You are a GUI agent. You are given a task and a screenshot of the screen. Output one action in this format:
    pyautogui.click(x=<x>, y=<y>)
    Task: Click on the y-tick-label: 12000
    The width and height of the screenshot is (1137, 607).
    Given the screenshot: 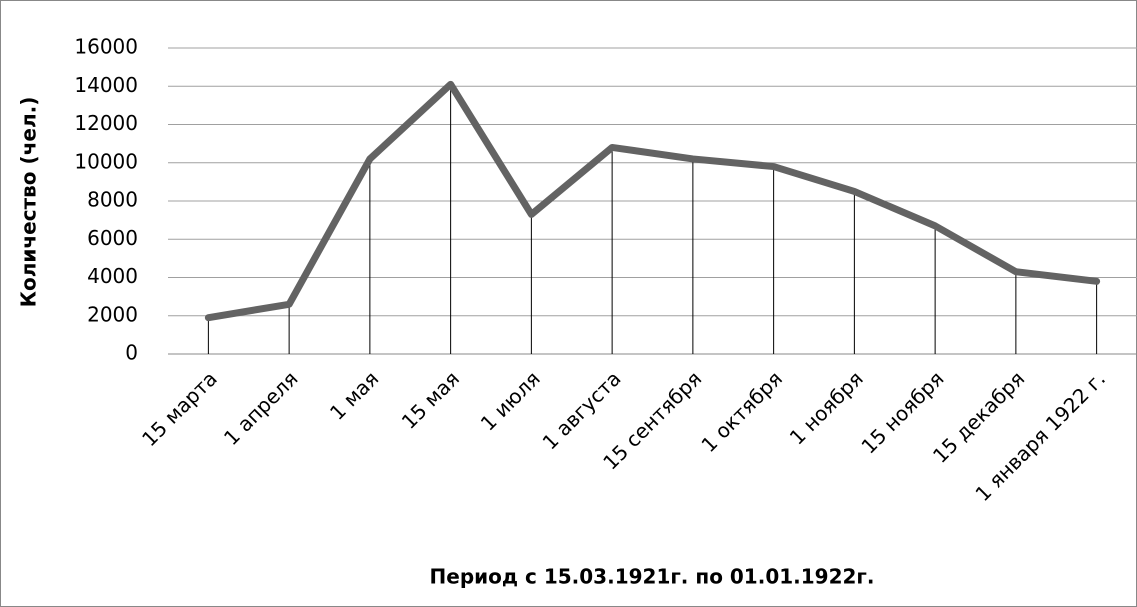 What is the action you would take?
    pyautogui.click(x=106, y=123)
    